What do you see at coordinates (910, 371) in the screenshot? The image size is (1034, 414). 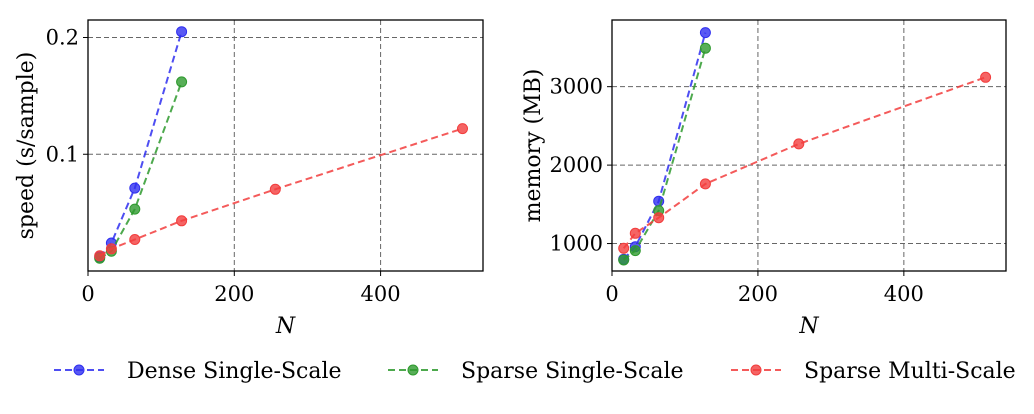 I see `legend-label: Sparse Multi-Scale` at bounding box center [910, 371].